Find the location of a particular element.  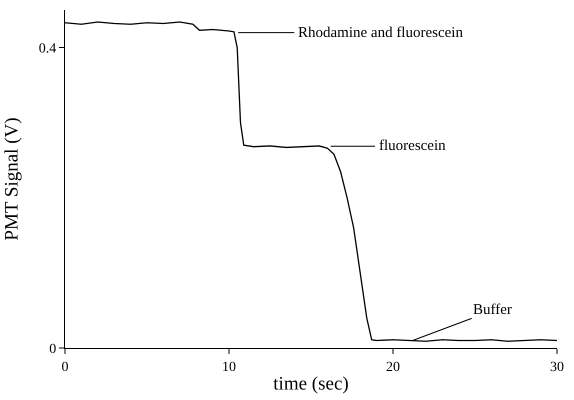

annotation: Rhodamine and fluorescein is located at coordinates (381, 33).